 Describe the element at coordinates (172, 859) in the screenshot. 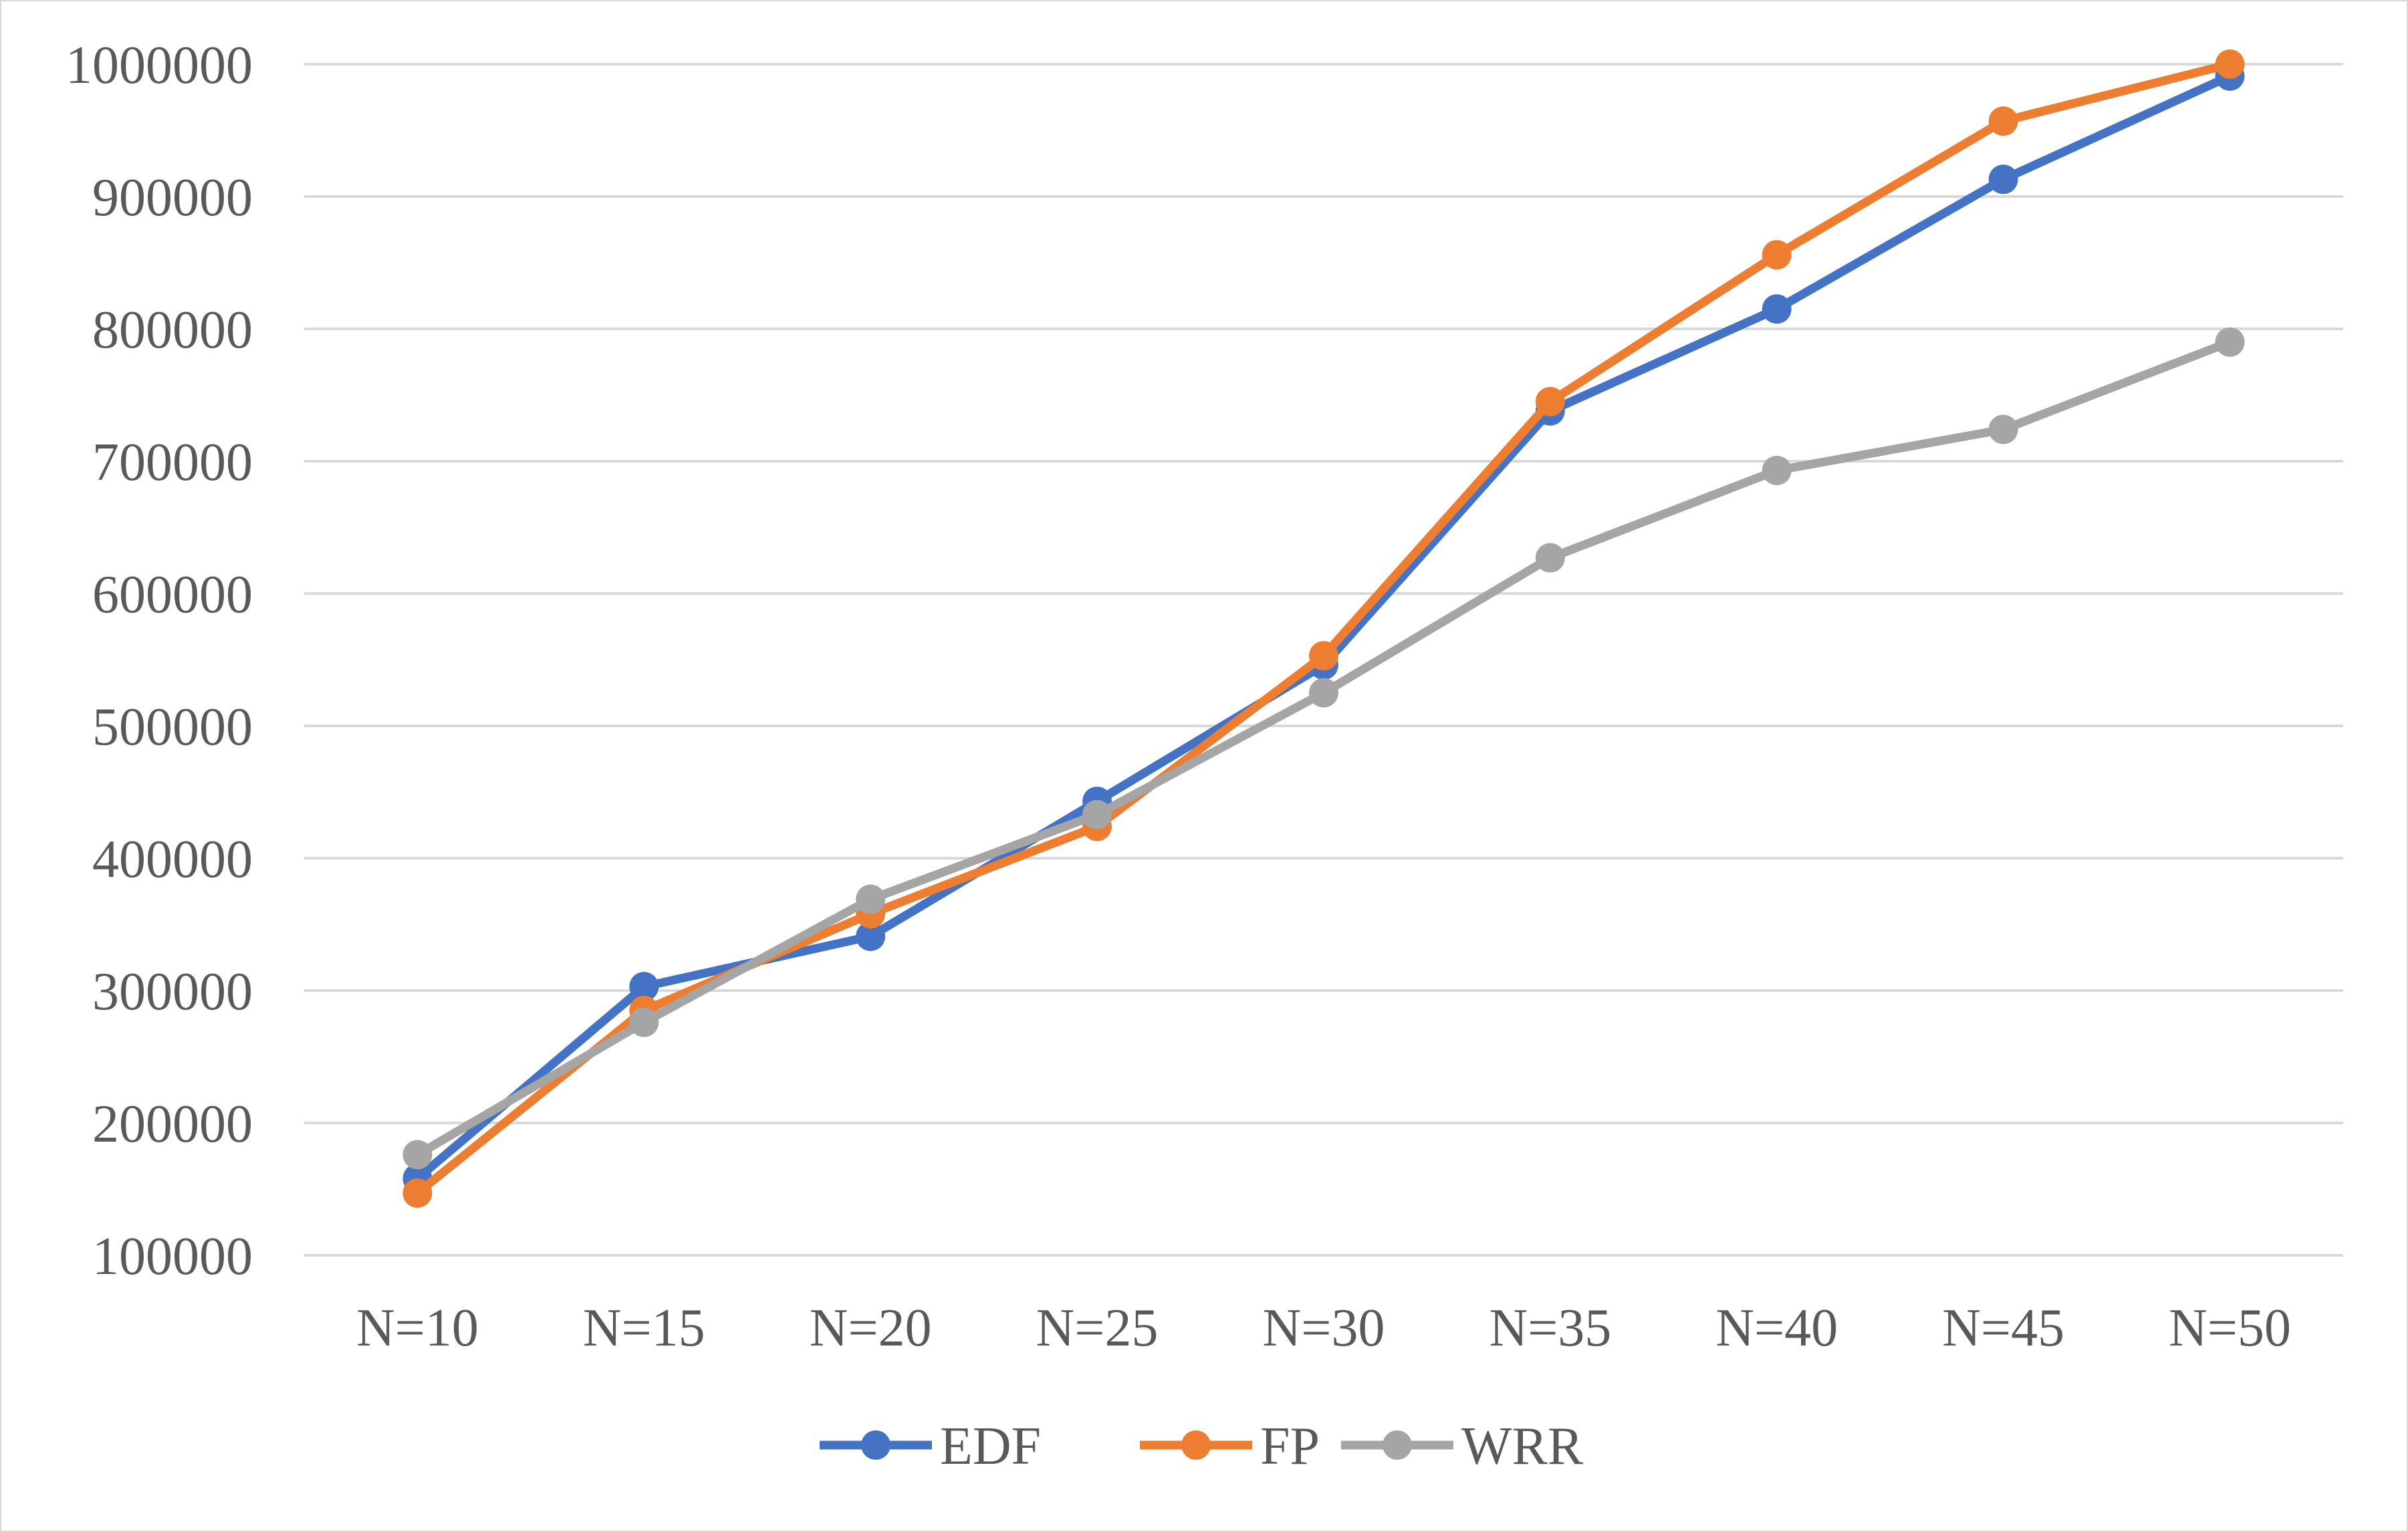

I see `y-tick-label: 400000` at that location.